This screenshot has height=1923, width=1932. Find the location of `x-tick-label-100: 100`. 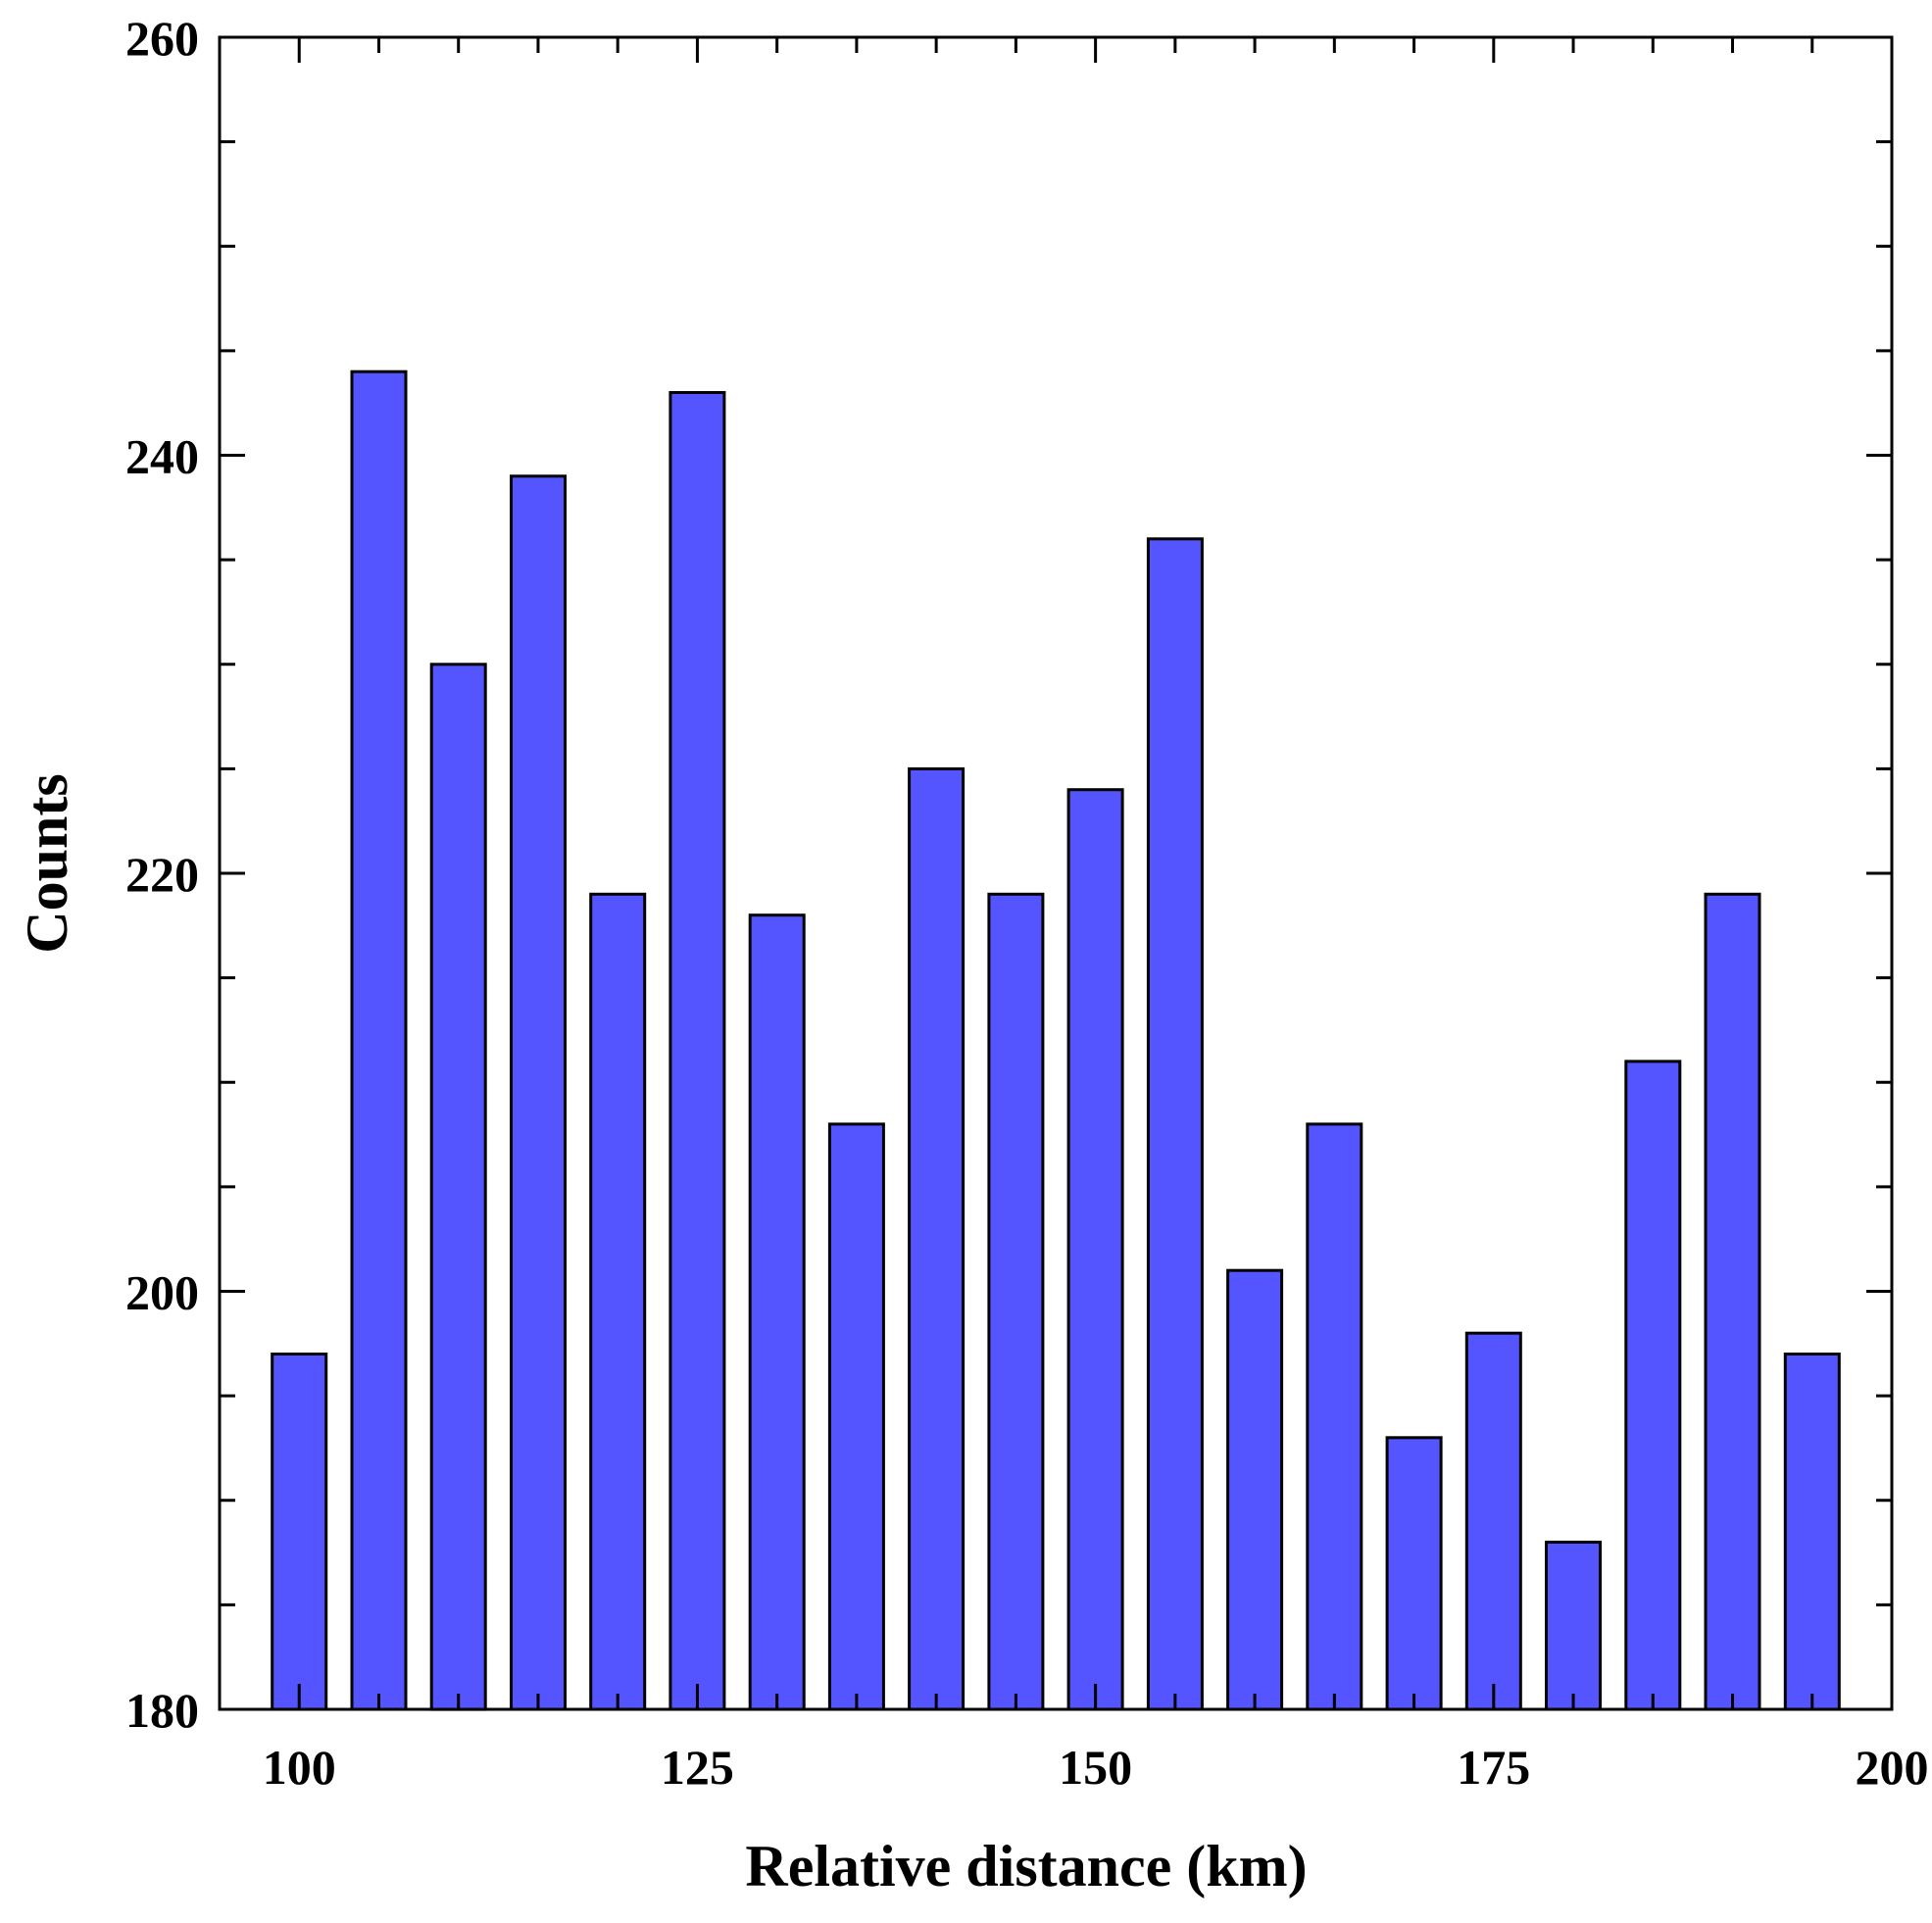

x-tick-label-100: 100 is located at coordinates (299, 1767).